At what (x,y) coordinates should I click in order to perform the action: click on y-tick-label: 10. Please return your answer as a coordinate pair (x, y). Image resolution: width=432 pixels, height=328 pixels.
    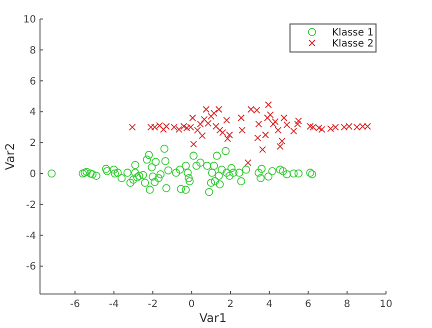
    Looking at the image, I should click on (29, 20).